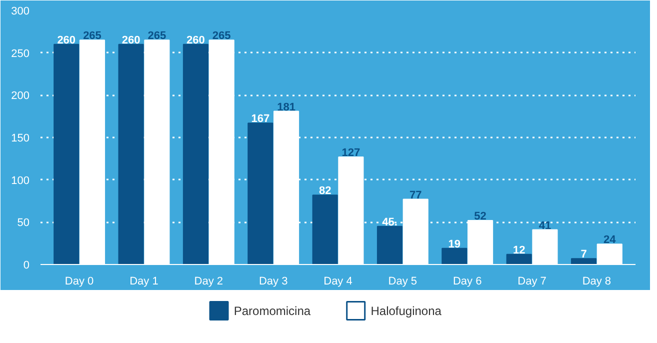 This screenshot has width=657, height=343. What do you see at coordinates (325, 191) in the screenshot?
I see `data-label: 82` at bounding box center [325, 191].